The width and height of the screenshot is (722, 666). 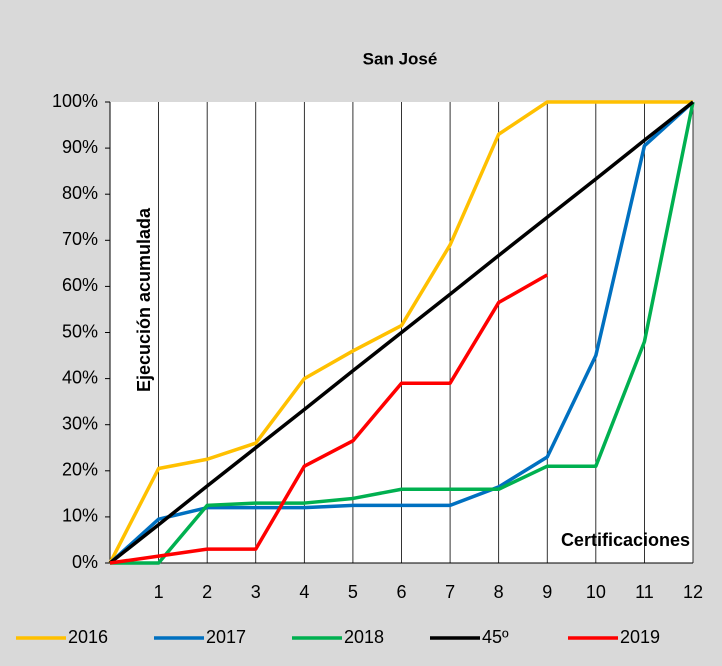 What do you see at coordinates (80, 377) in the screenshot?
I see `y-tick-label: 40%` at bounding box center [80, 377].